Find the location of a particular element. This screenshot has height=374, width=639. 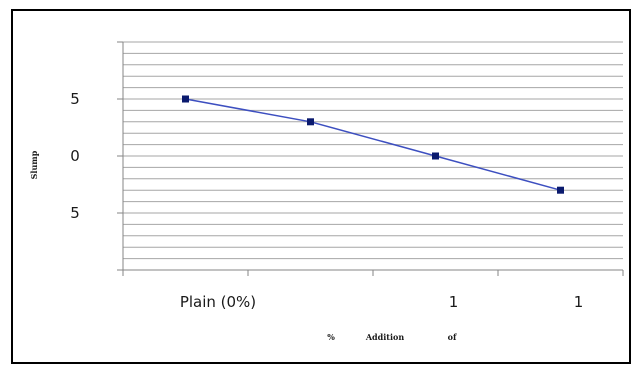

series-line is located at coordinates (373, 144).